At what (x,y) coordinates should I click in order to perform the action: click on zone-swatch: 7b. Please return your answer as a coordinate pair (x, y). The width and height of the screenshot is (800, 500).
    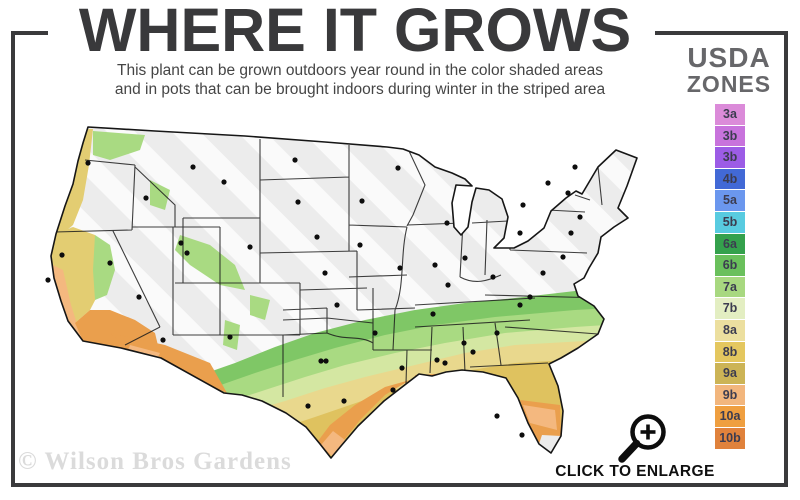
    Looking at the image, I should click on (730, 308).